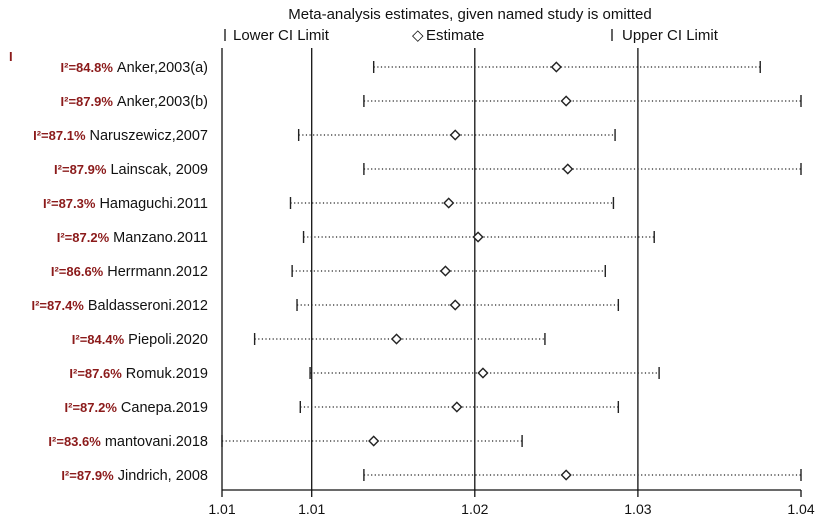 The image size is (829, 522). What do you see at coordinates (162, 102) in the screenshot?
I see `study-label-1: Anker,2003(b)` at bounding box center [162, 102].